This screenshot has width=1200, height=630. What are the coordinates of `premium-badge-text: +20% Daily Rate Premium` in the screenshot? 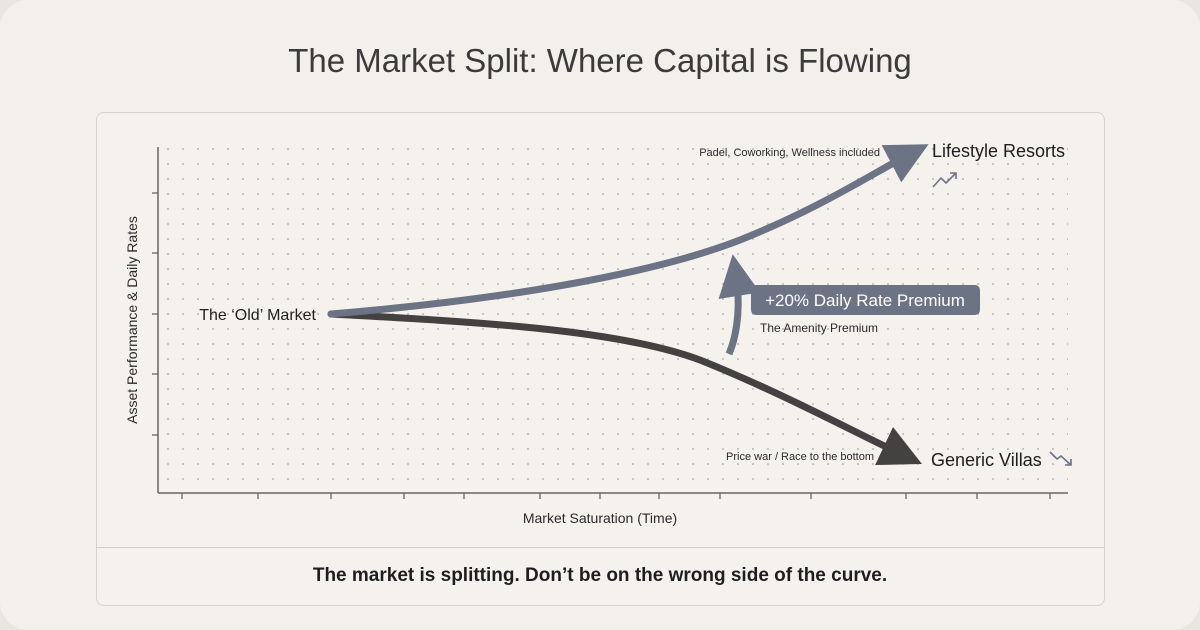 It's located at (865, 300).